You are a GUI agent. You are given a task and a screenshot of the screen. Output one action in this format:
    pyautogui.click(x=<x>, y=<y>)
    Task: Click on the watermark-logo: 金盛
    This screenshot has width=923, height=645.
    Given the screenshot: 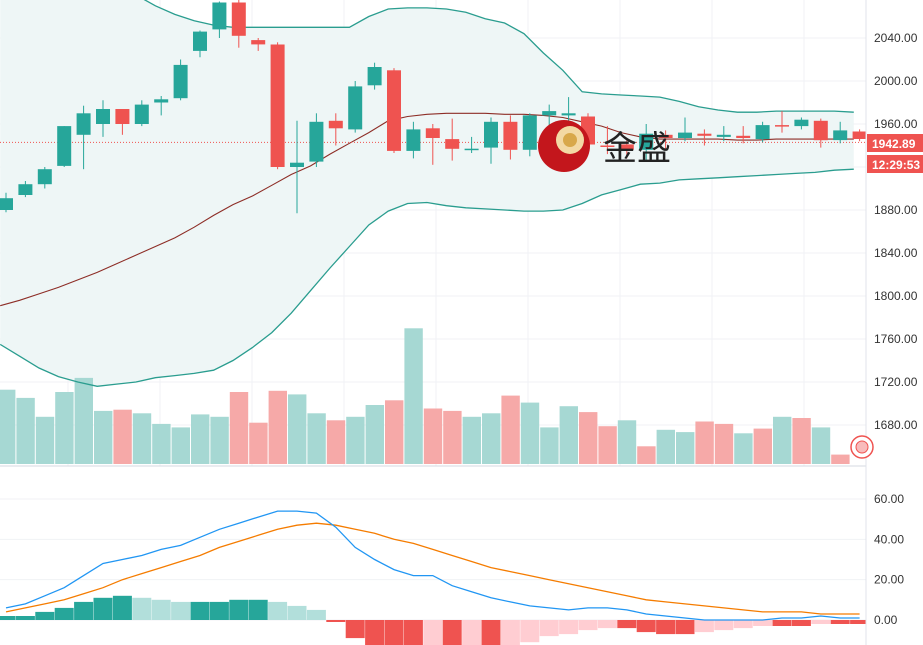 What is the action you would take?
    pyautogui.click(x=604, y=146)
    